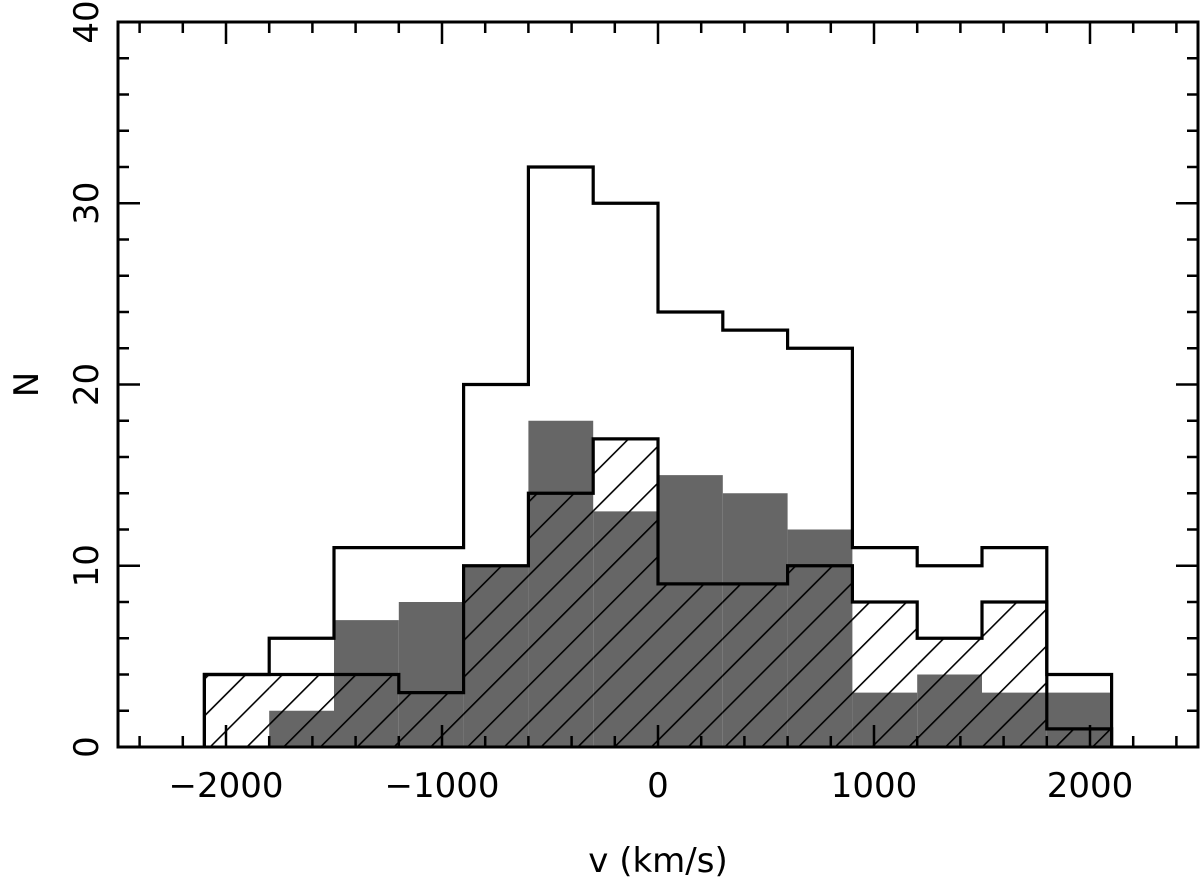  Describe the element at coordinates (657, 861) in the screenshot. I see `x-axis-title: v (km/s)` at that location.